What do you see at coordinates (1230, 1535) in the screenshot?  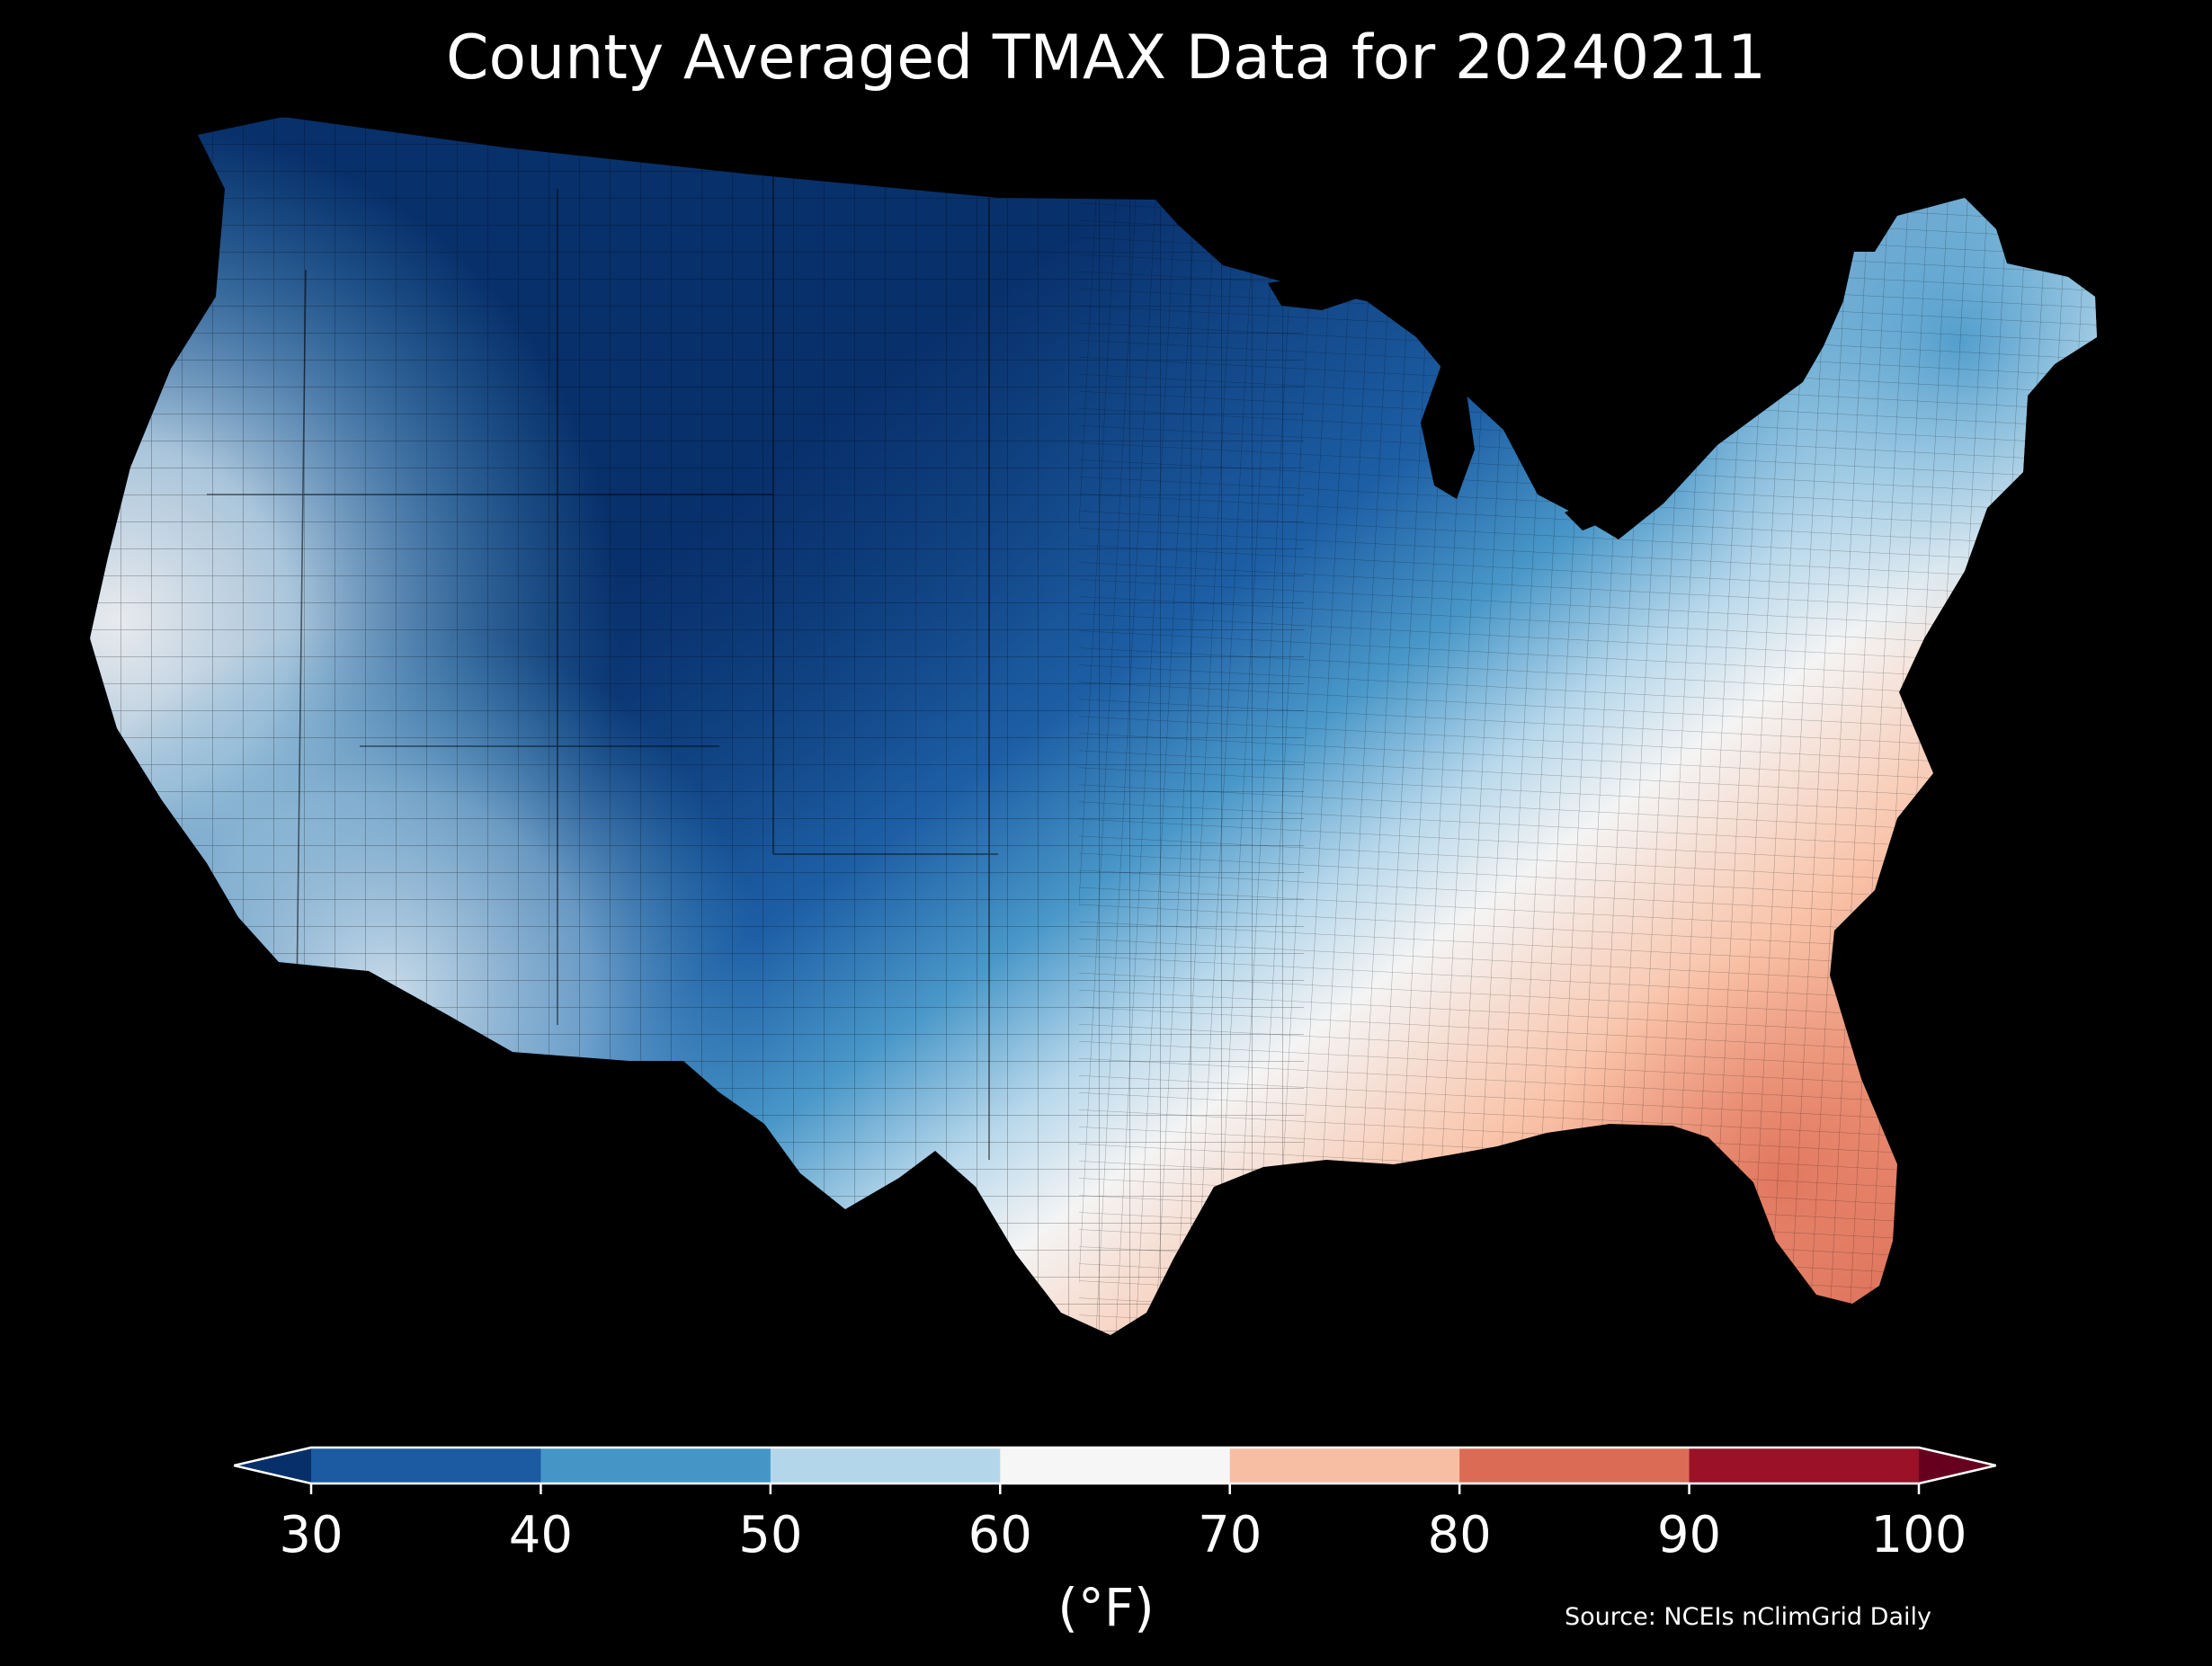 I see `colorbar-tick-label: 70` at bounding box center [1230, 1535].